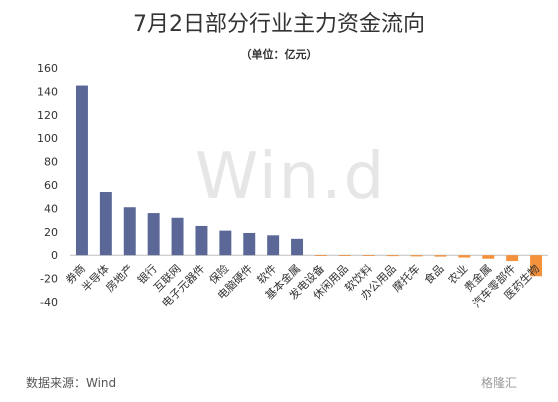 This screenshot has width=558, height=402. Describe the element at coordinates (201, 240) in the screenshot. I see `bar-电子元器件` at that location.